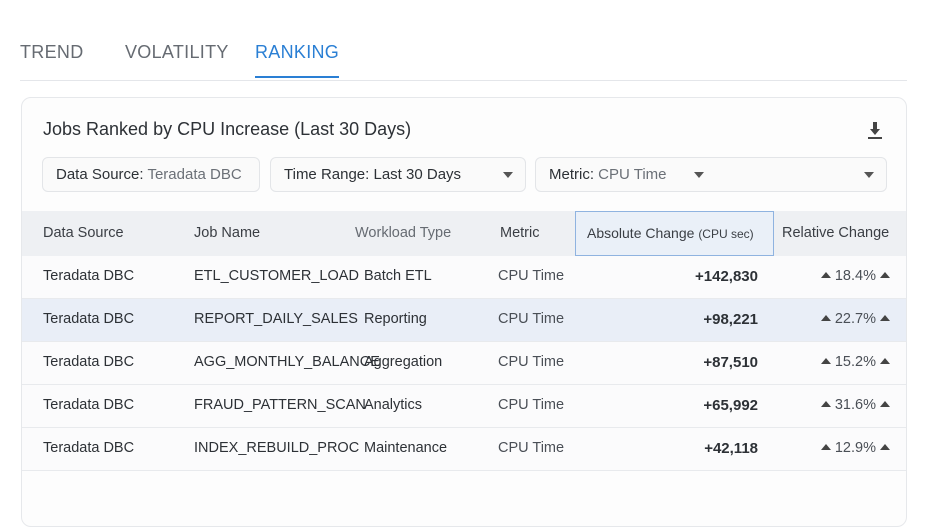  Describe the element at coordinates (398, 276) in the screenshot. I see `cell-workload-type: Batch ETL` at that location.